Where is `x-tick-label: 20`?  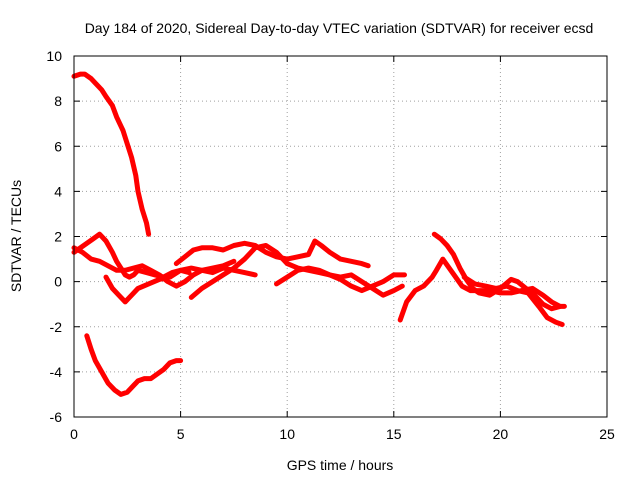 x-tick-label: 20 is located at coordinates (501, 434).